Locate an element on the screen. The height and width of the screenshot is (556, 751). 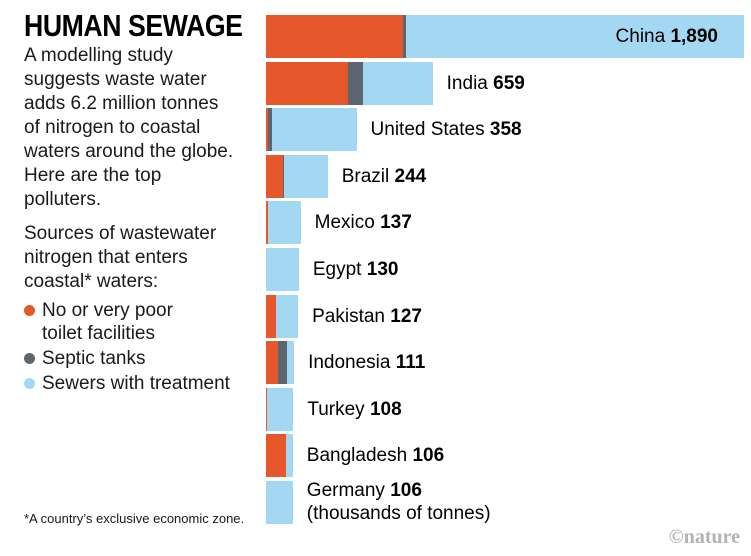
country-value: 1,890 is located at coordinates (694, 36).